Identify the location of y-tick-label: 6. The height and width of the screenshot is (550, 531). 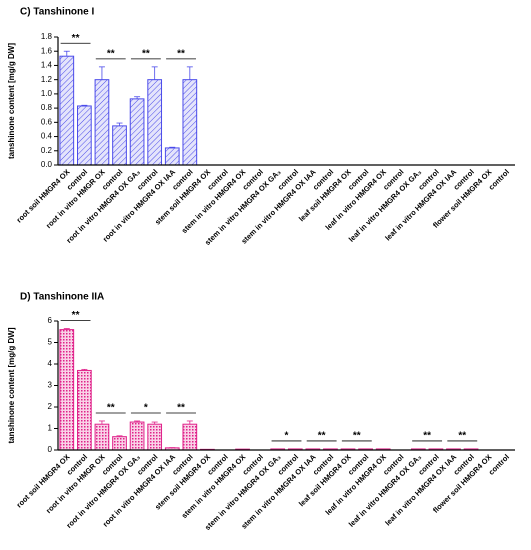
(50, 320).